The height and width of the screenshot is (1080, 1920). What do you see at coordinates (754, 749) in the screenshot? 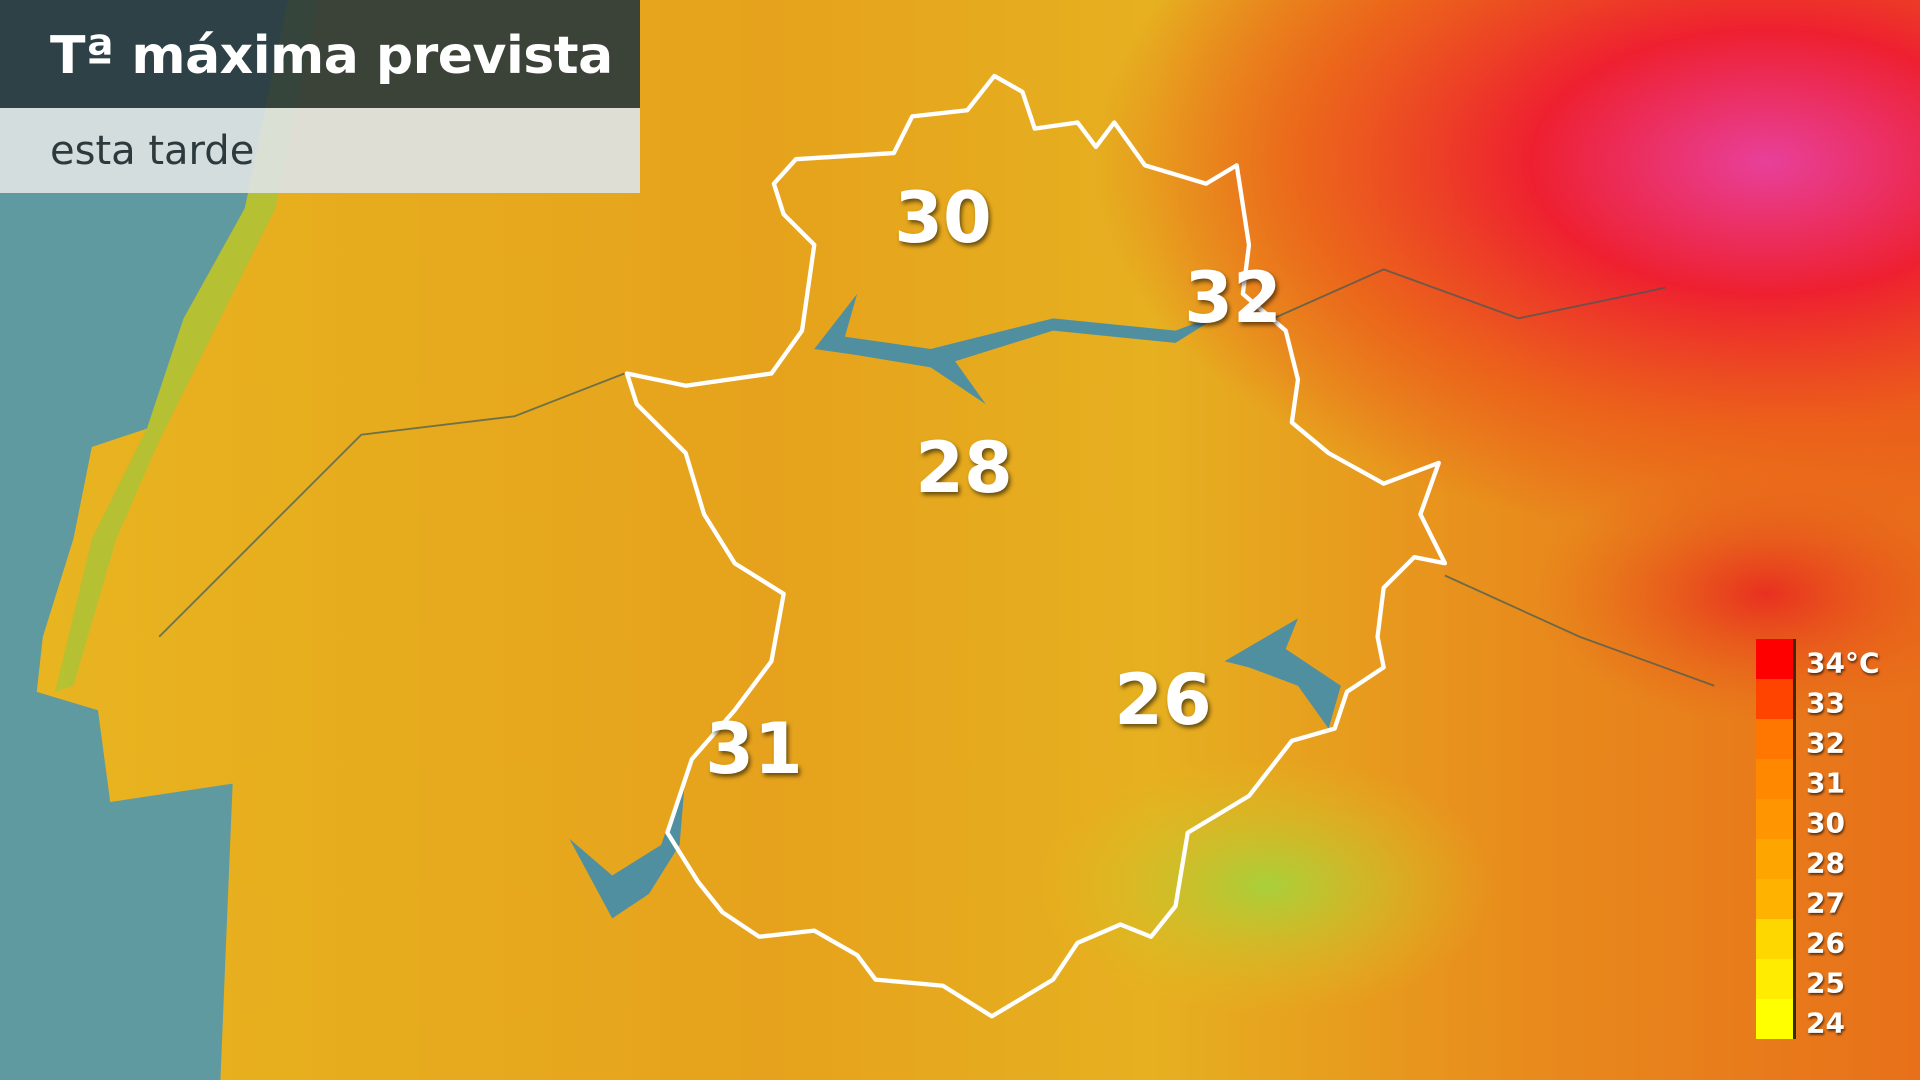
I see `temperature-label-southwest: 31` at bounding box center [754, 749].